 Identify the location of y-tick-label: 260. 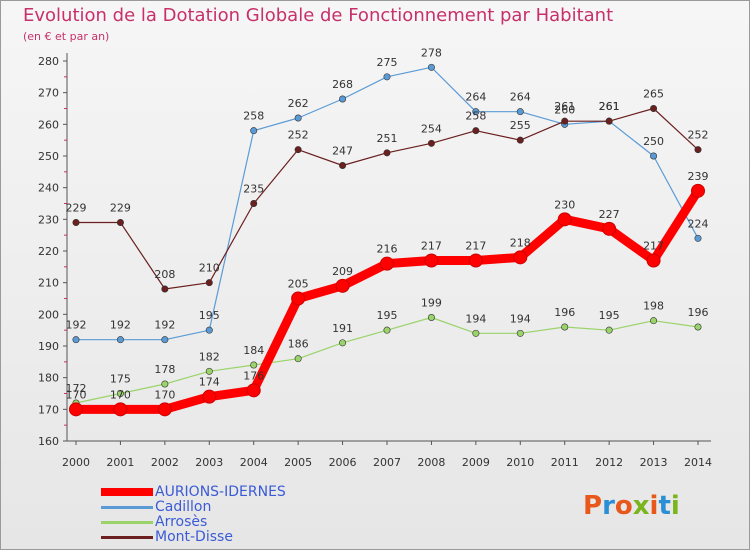
(48, 124).